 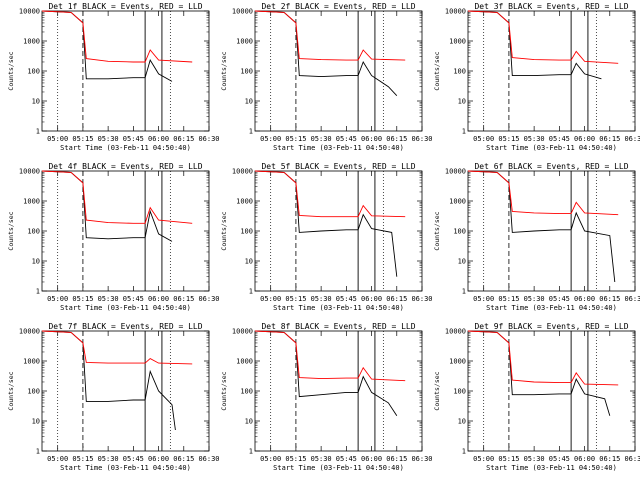 I want to click on panel-title: Det 1f BLACK = Events, RED = LLD, so click(x=125, y=6).